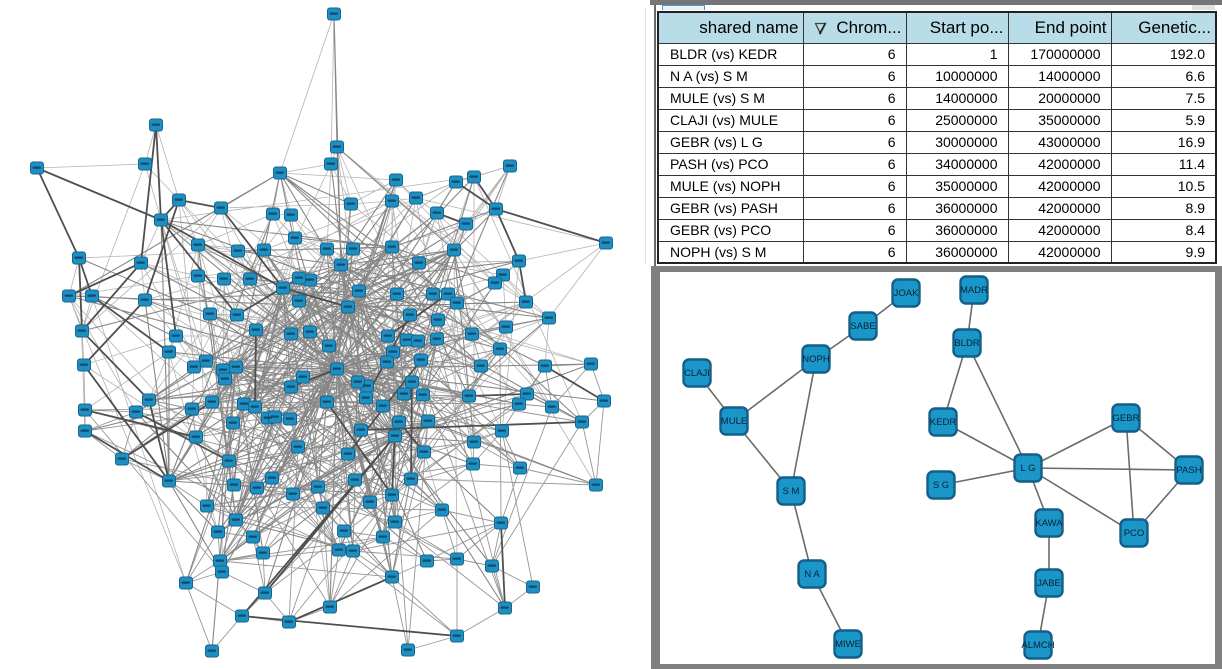 The image size is (1222, 669). Describe the element at coordinates (974, 290) in the screenshot. I see `svg-text: MADR` at that location.